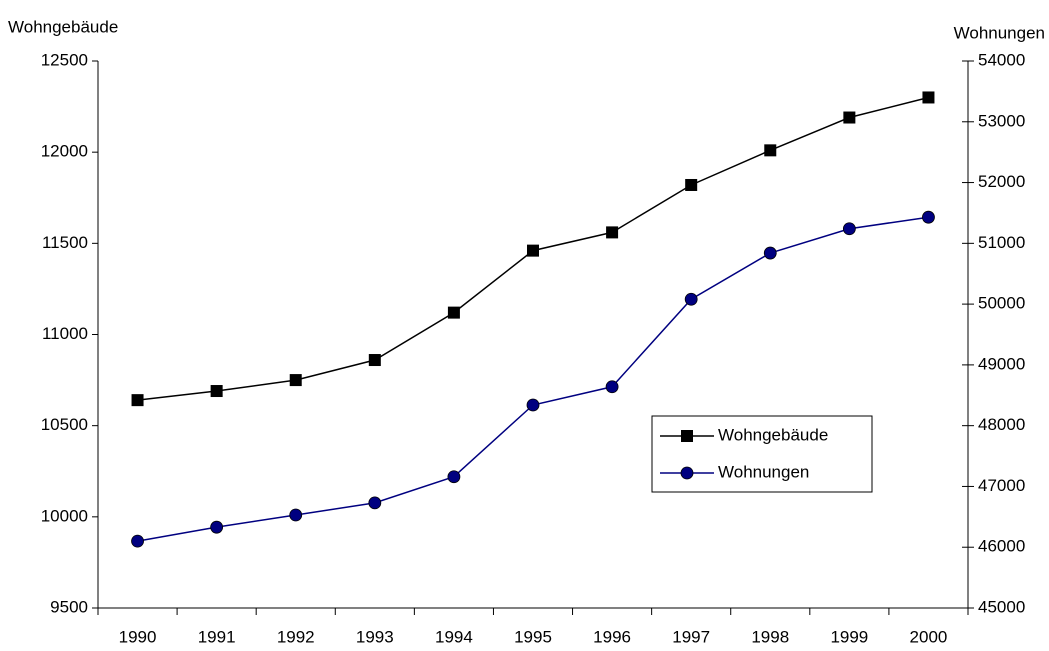 The height and width of the screenshot is (651, 1049). What do you see at coordinates (770, 636) in the screenshot?
I see `x-tick-label: 1998` at bounding box center [770, 636].